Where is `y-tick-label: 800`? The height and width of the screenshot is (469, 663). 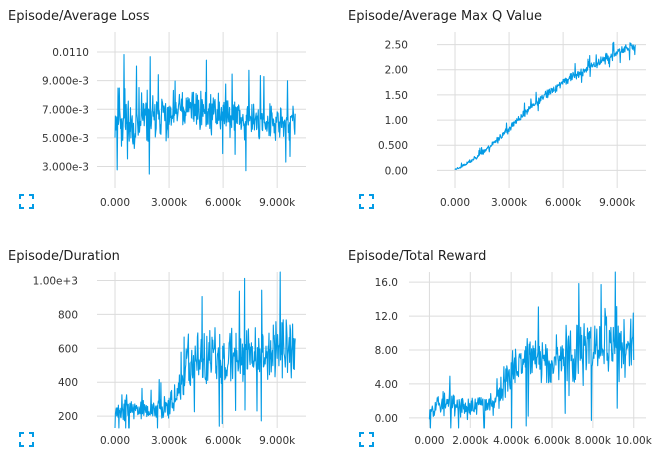
y-tick-label: 800 is located at coordinates (68, 315).